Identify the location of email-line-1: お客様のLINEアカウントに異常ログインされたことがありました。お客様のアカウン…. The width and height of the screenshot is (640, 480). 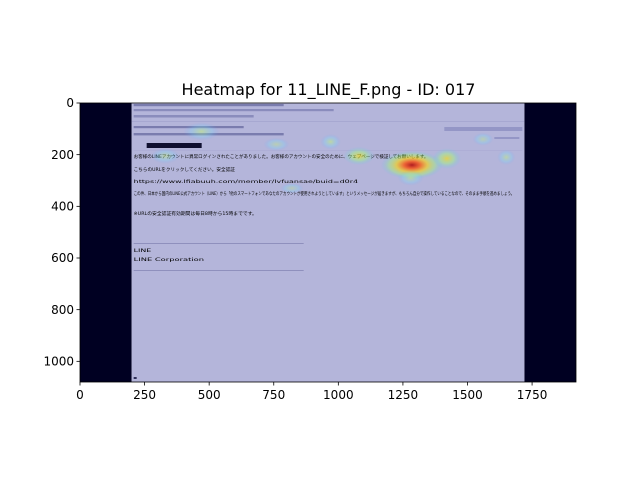
(281, 156).